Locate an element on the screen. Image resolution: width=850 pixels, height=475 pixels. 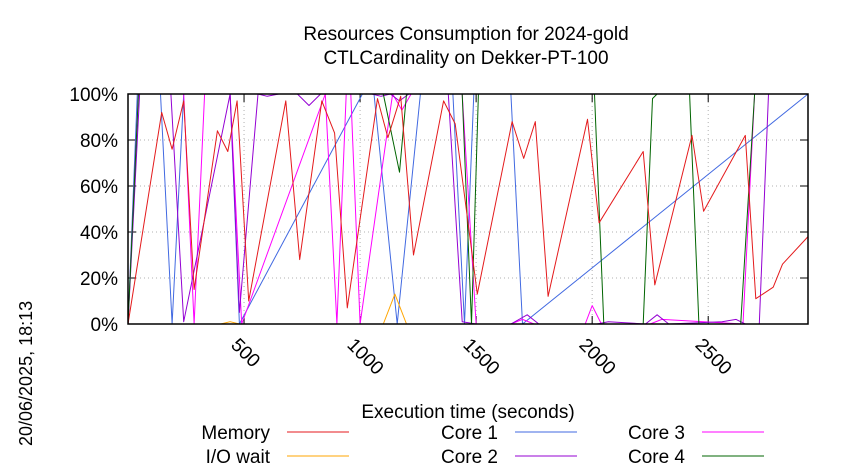
chart-subtitle: CTLCardinality on Dekker-PT-100 is located at coordinates (465, 58).